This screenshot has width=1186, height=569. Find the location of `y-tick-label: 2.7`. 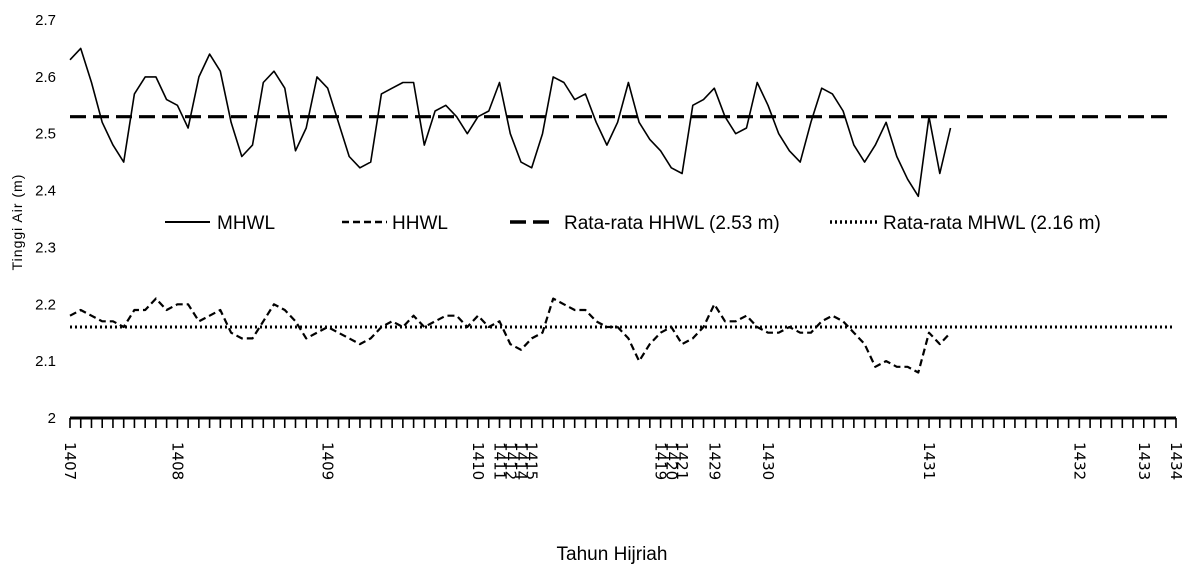

y-tick-label: 2.7 is located at coordinates (45, 20).